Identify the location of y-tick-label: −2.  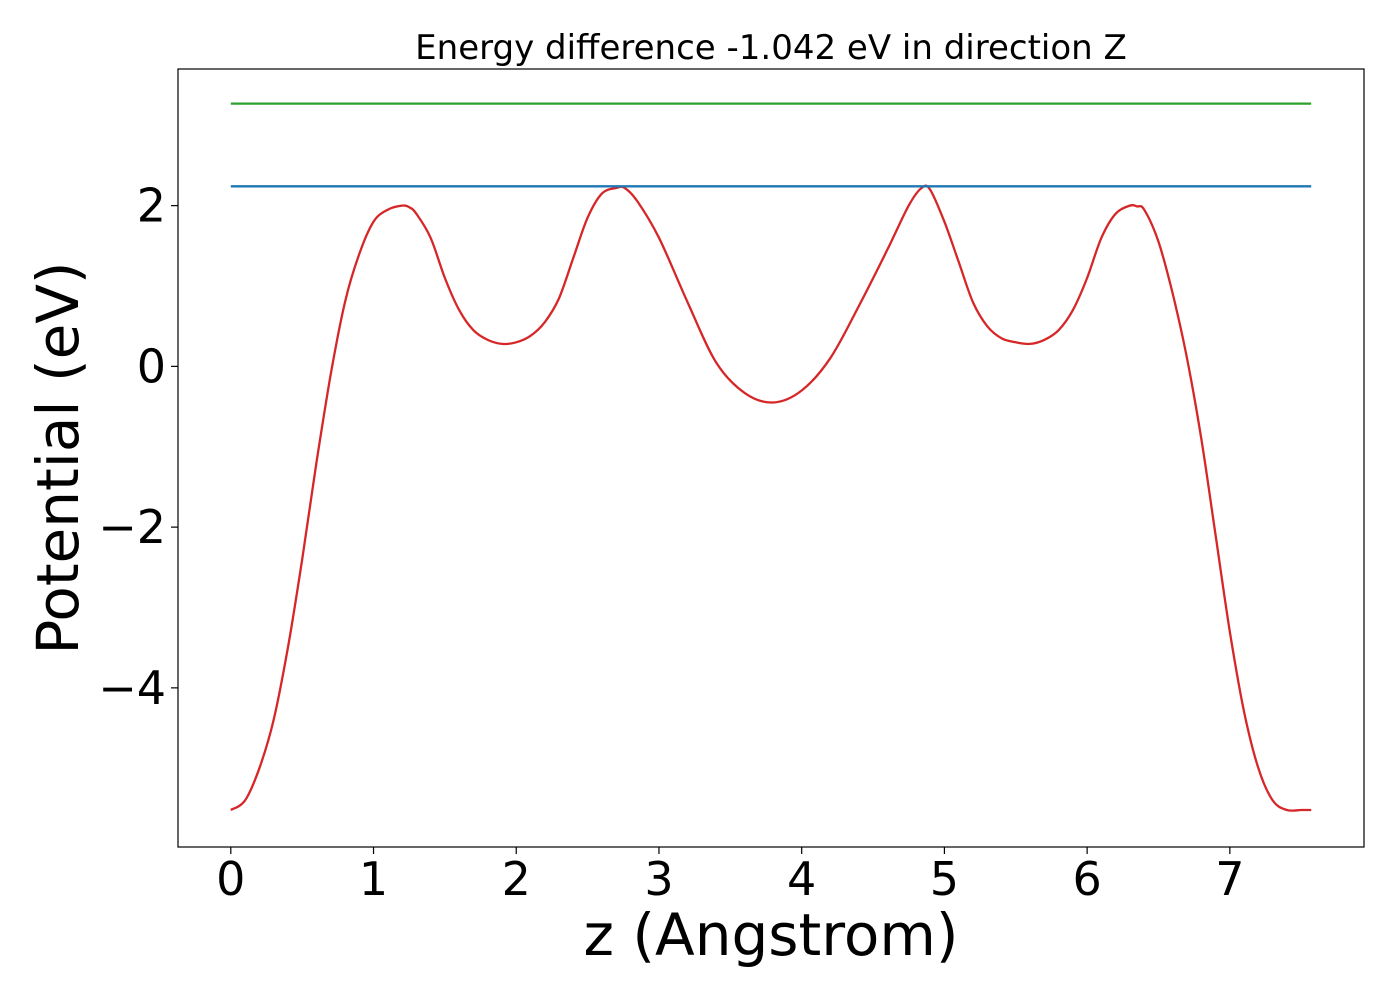
(132, 527).